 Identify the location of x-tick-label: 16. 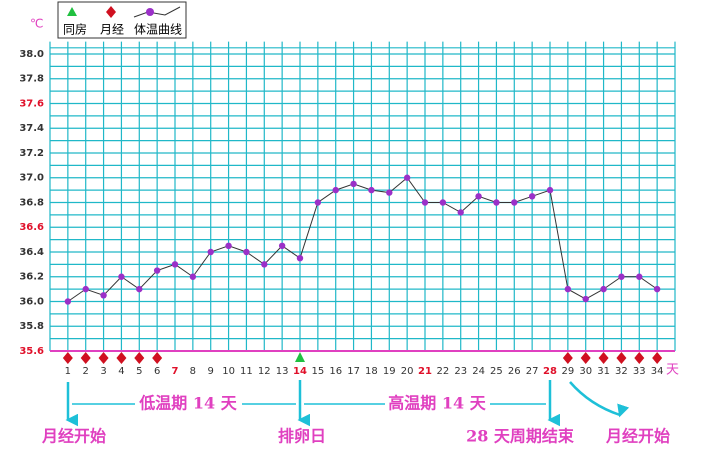
(335, 371).